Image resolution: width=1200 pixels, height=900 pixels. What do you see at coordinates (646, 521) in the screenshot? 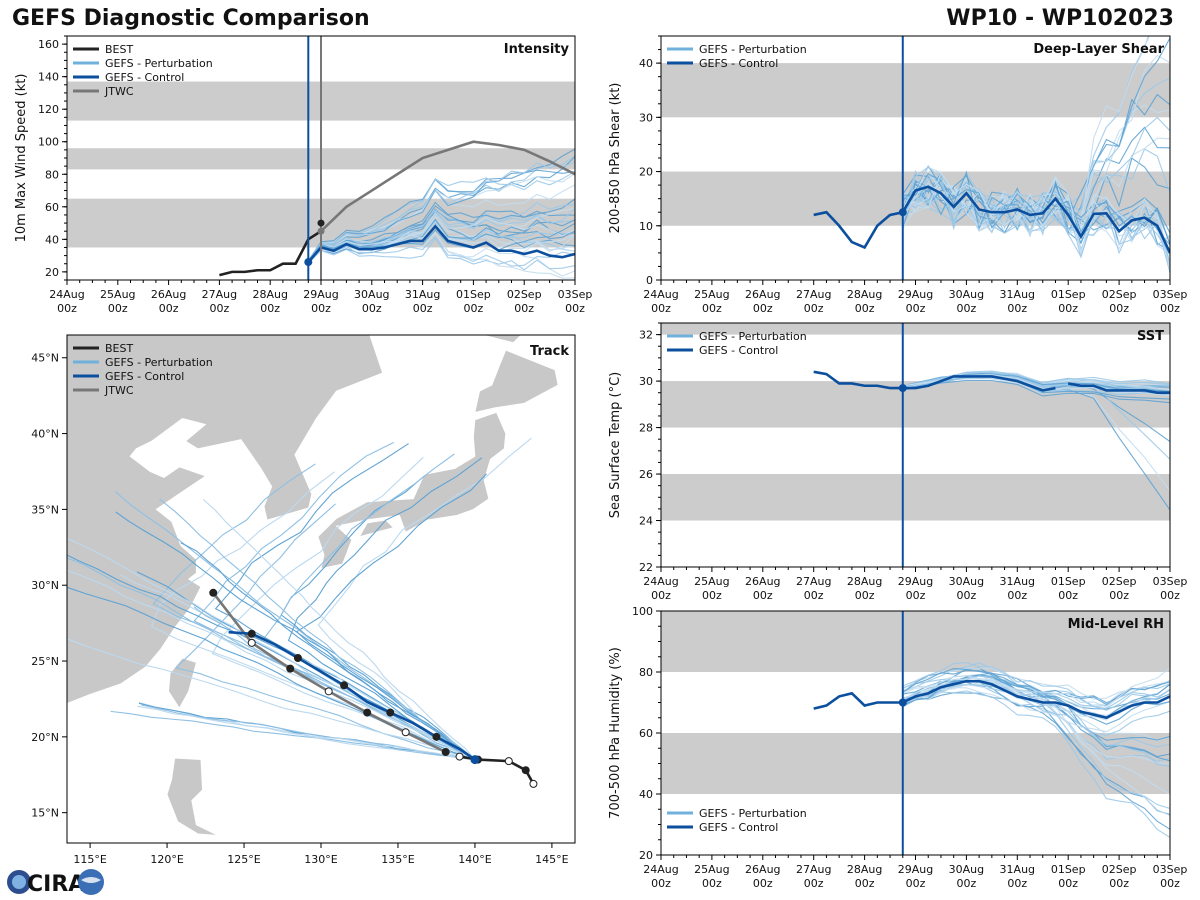
I see `y-tick-label: 24` at bounding box center [646, 521].